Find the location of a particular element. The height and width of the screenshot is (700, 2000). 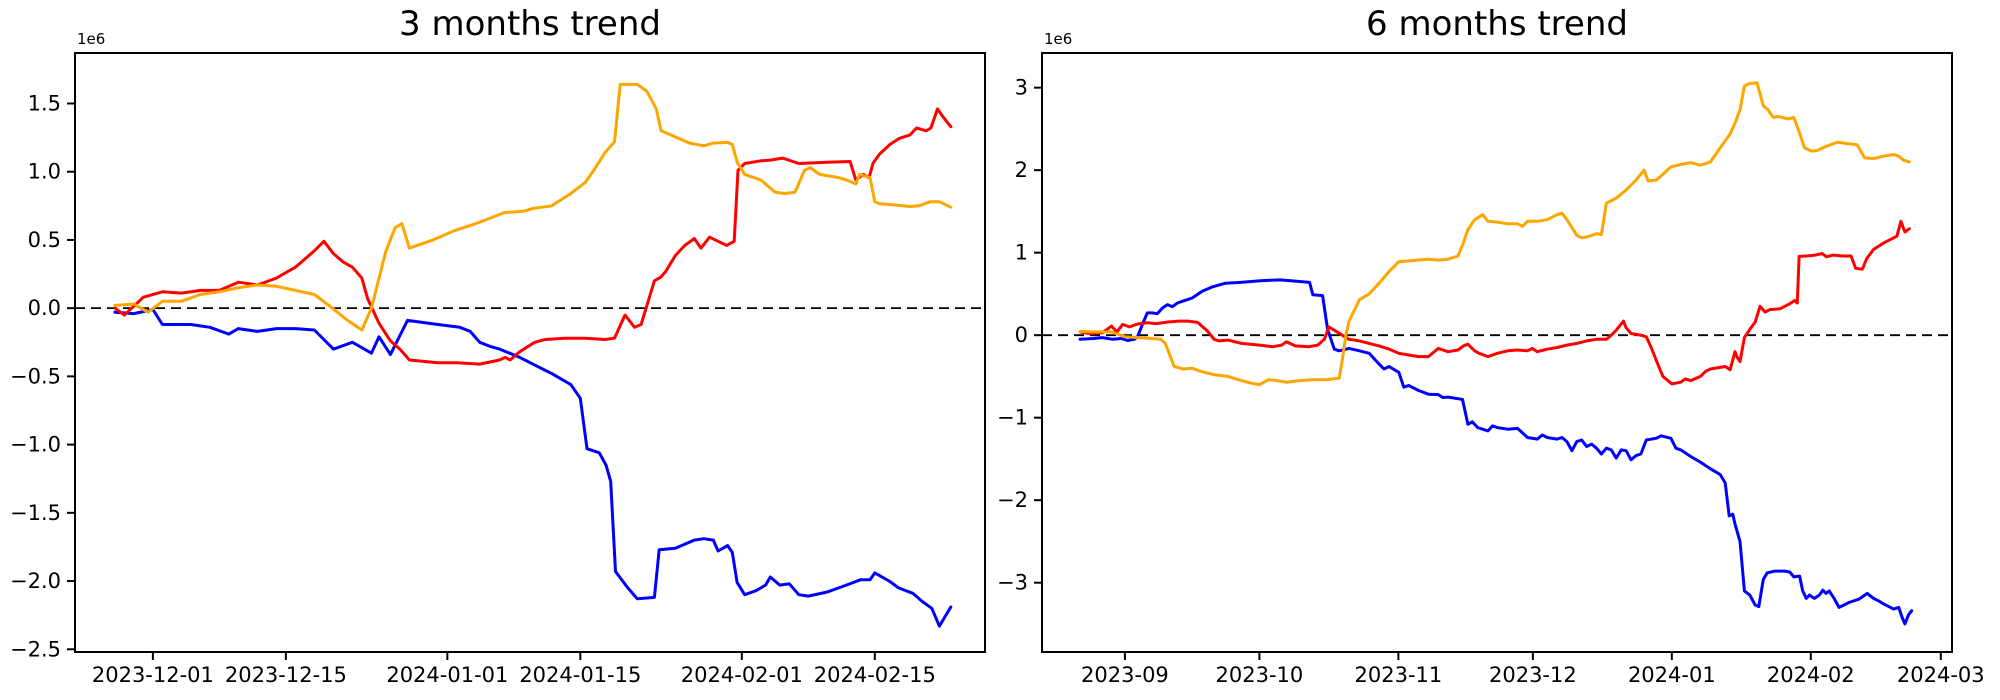

y-tick-label: 2 is located at coordinates (1021, 170).